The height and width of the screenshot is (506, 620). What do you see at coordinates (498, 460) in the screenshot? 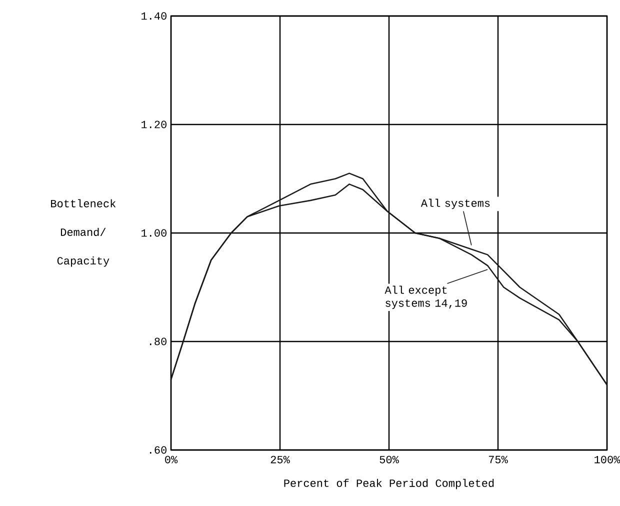
I see `x-tick-label: 75%` at bounding box center [498, 460].